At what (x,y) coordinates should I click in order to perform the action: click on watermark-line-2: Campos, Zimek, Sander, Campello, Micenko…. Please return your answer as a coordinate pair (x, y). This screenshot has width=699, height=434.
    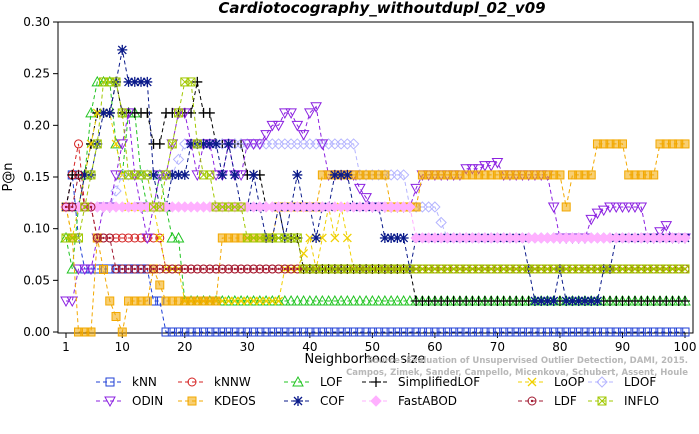
    Looking at the image, I should click on (517, 373).